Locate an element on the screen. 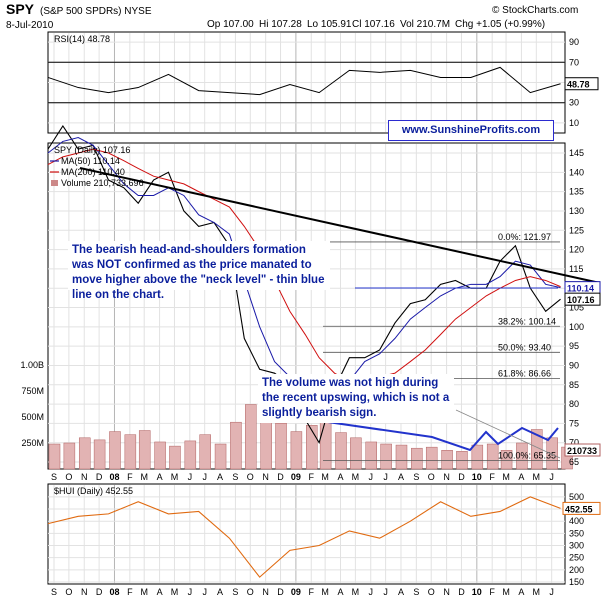 The width and height of the screenshot is (602, 602). price-tick-label: 80 is located at coordinates (574, 404).